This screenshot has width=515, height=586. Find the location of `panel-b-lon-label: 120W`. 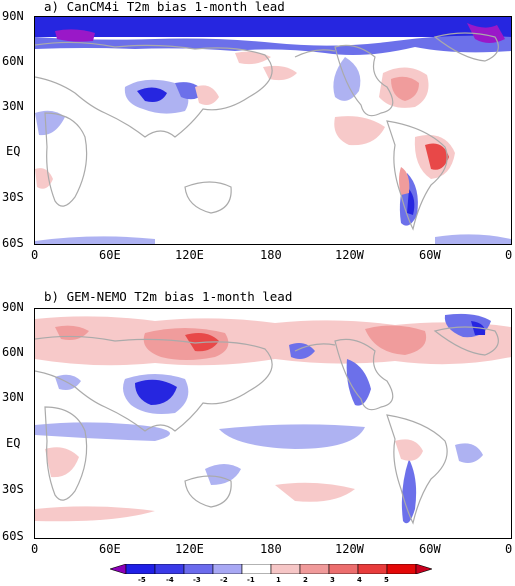

panel-b-lon-label: 120W is located at coordinates (349, 549).